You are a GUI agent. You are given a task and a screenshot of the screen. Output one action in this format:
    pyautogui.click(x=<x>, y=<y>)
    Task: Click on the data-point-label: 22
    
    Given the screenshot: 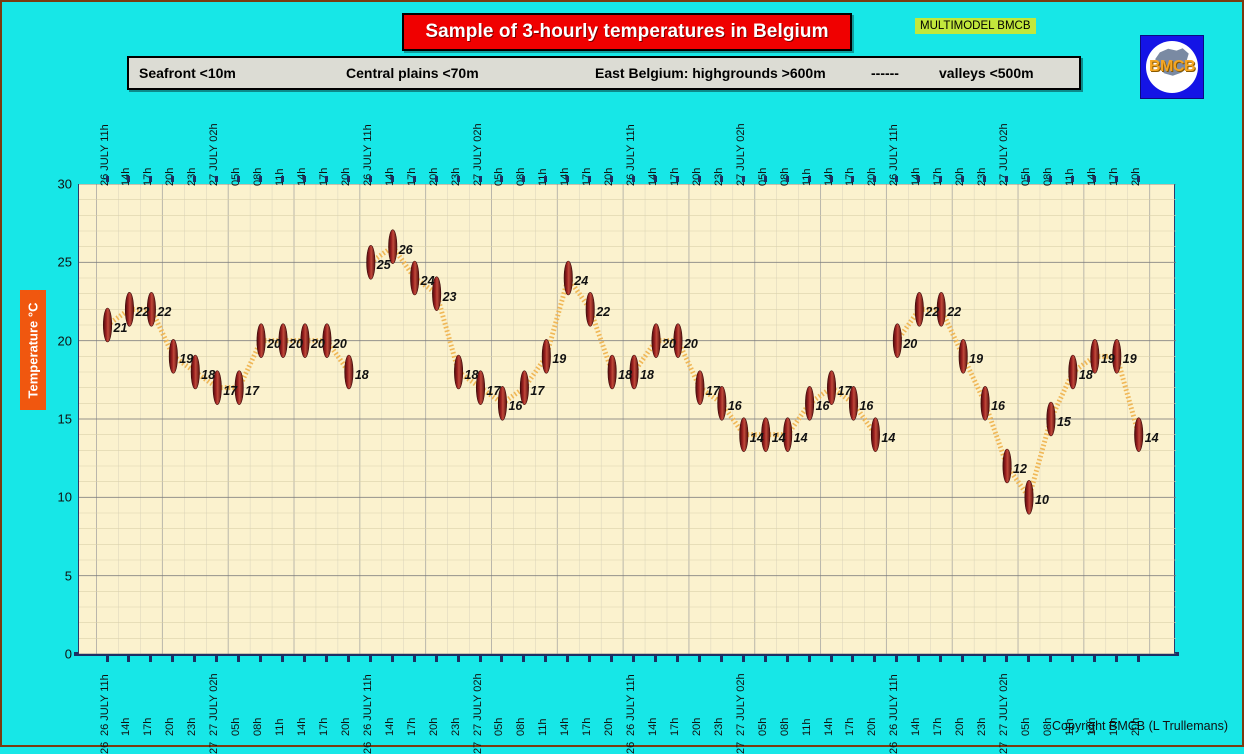 What is the action you would take?
    pyautogui.click(x=932, y=312)
    